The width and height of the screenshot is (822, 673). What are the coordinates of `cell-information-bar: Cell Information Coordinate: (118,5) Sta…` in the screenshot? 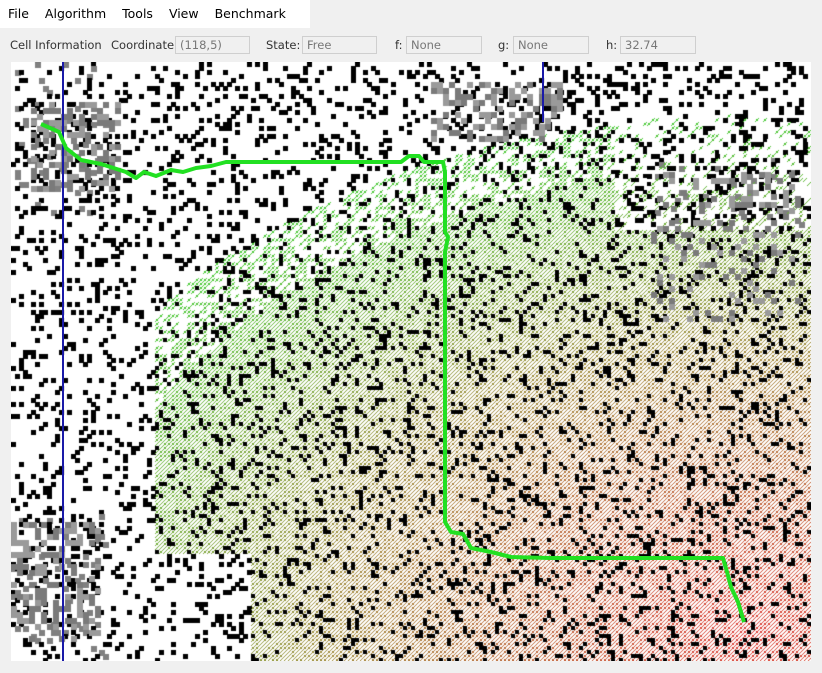 It's located at (411, 46).